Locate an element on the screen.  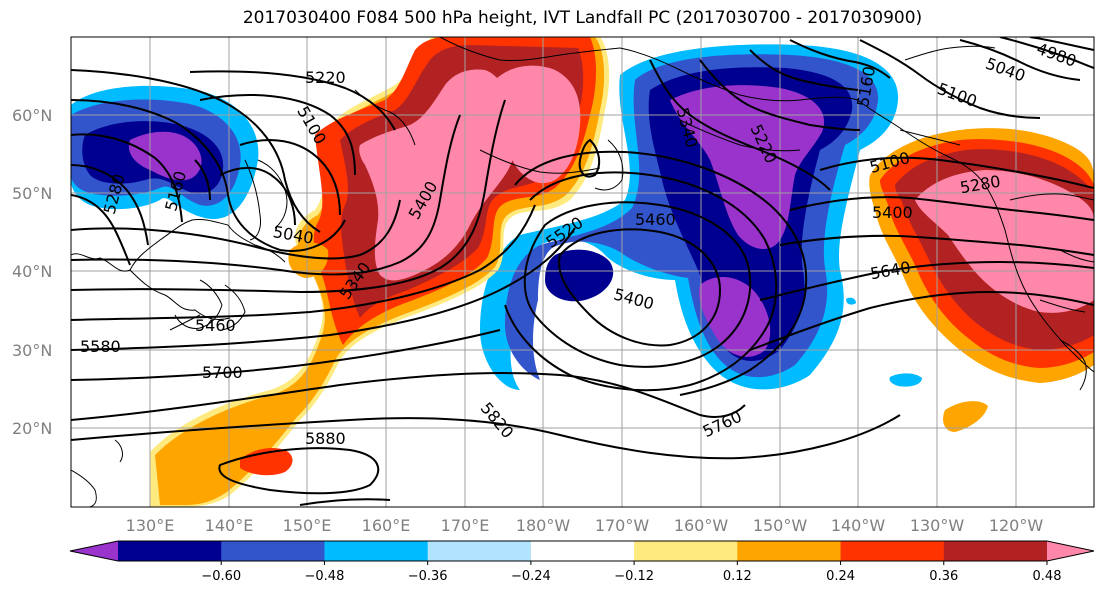
contour-label: 5880 is located at coordinates (325, 438).